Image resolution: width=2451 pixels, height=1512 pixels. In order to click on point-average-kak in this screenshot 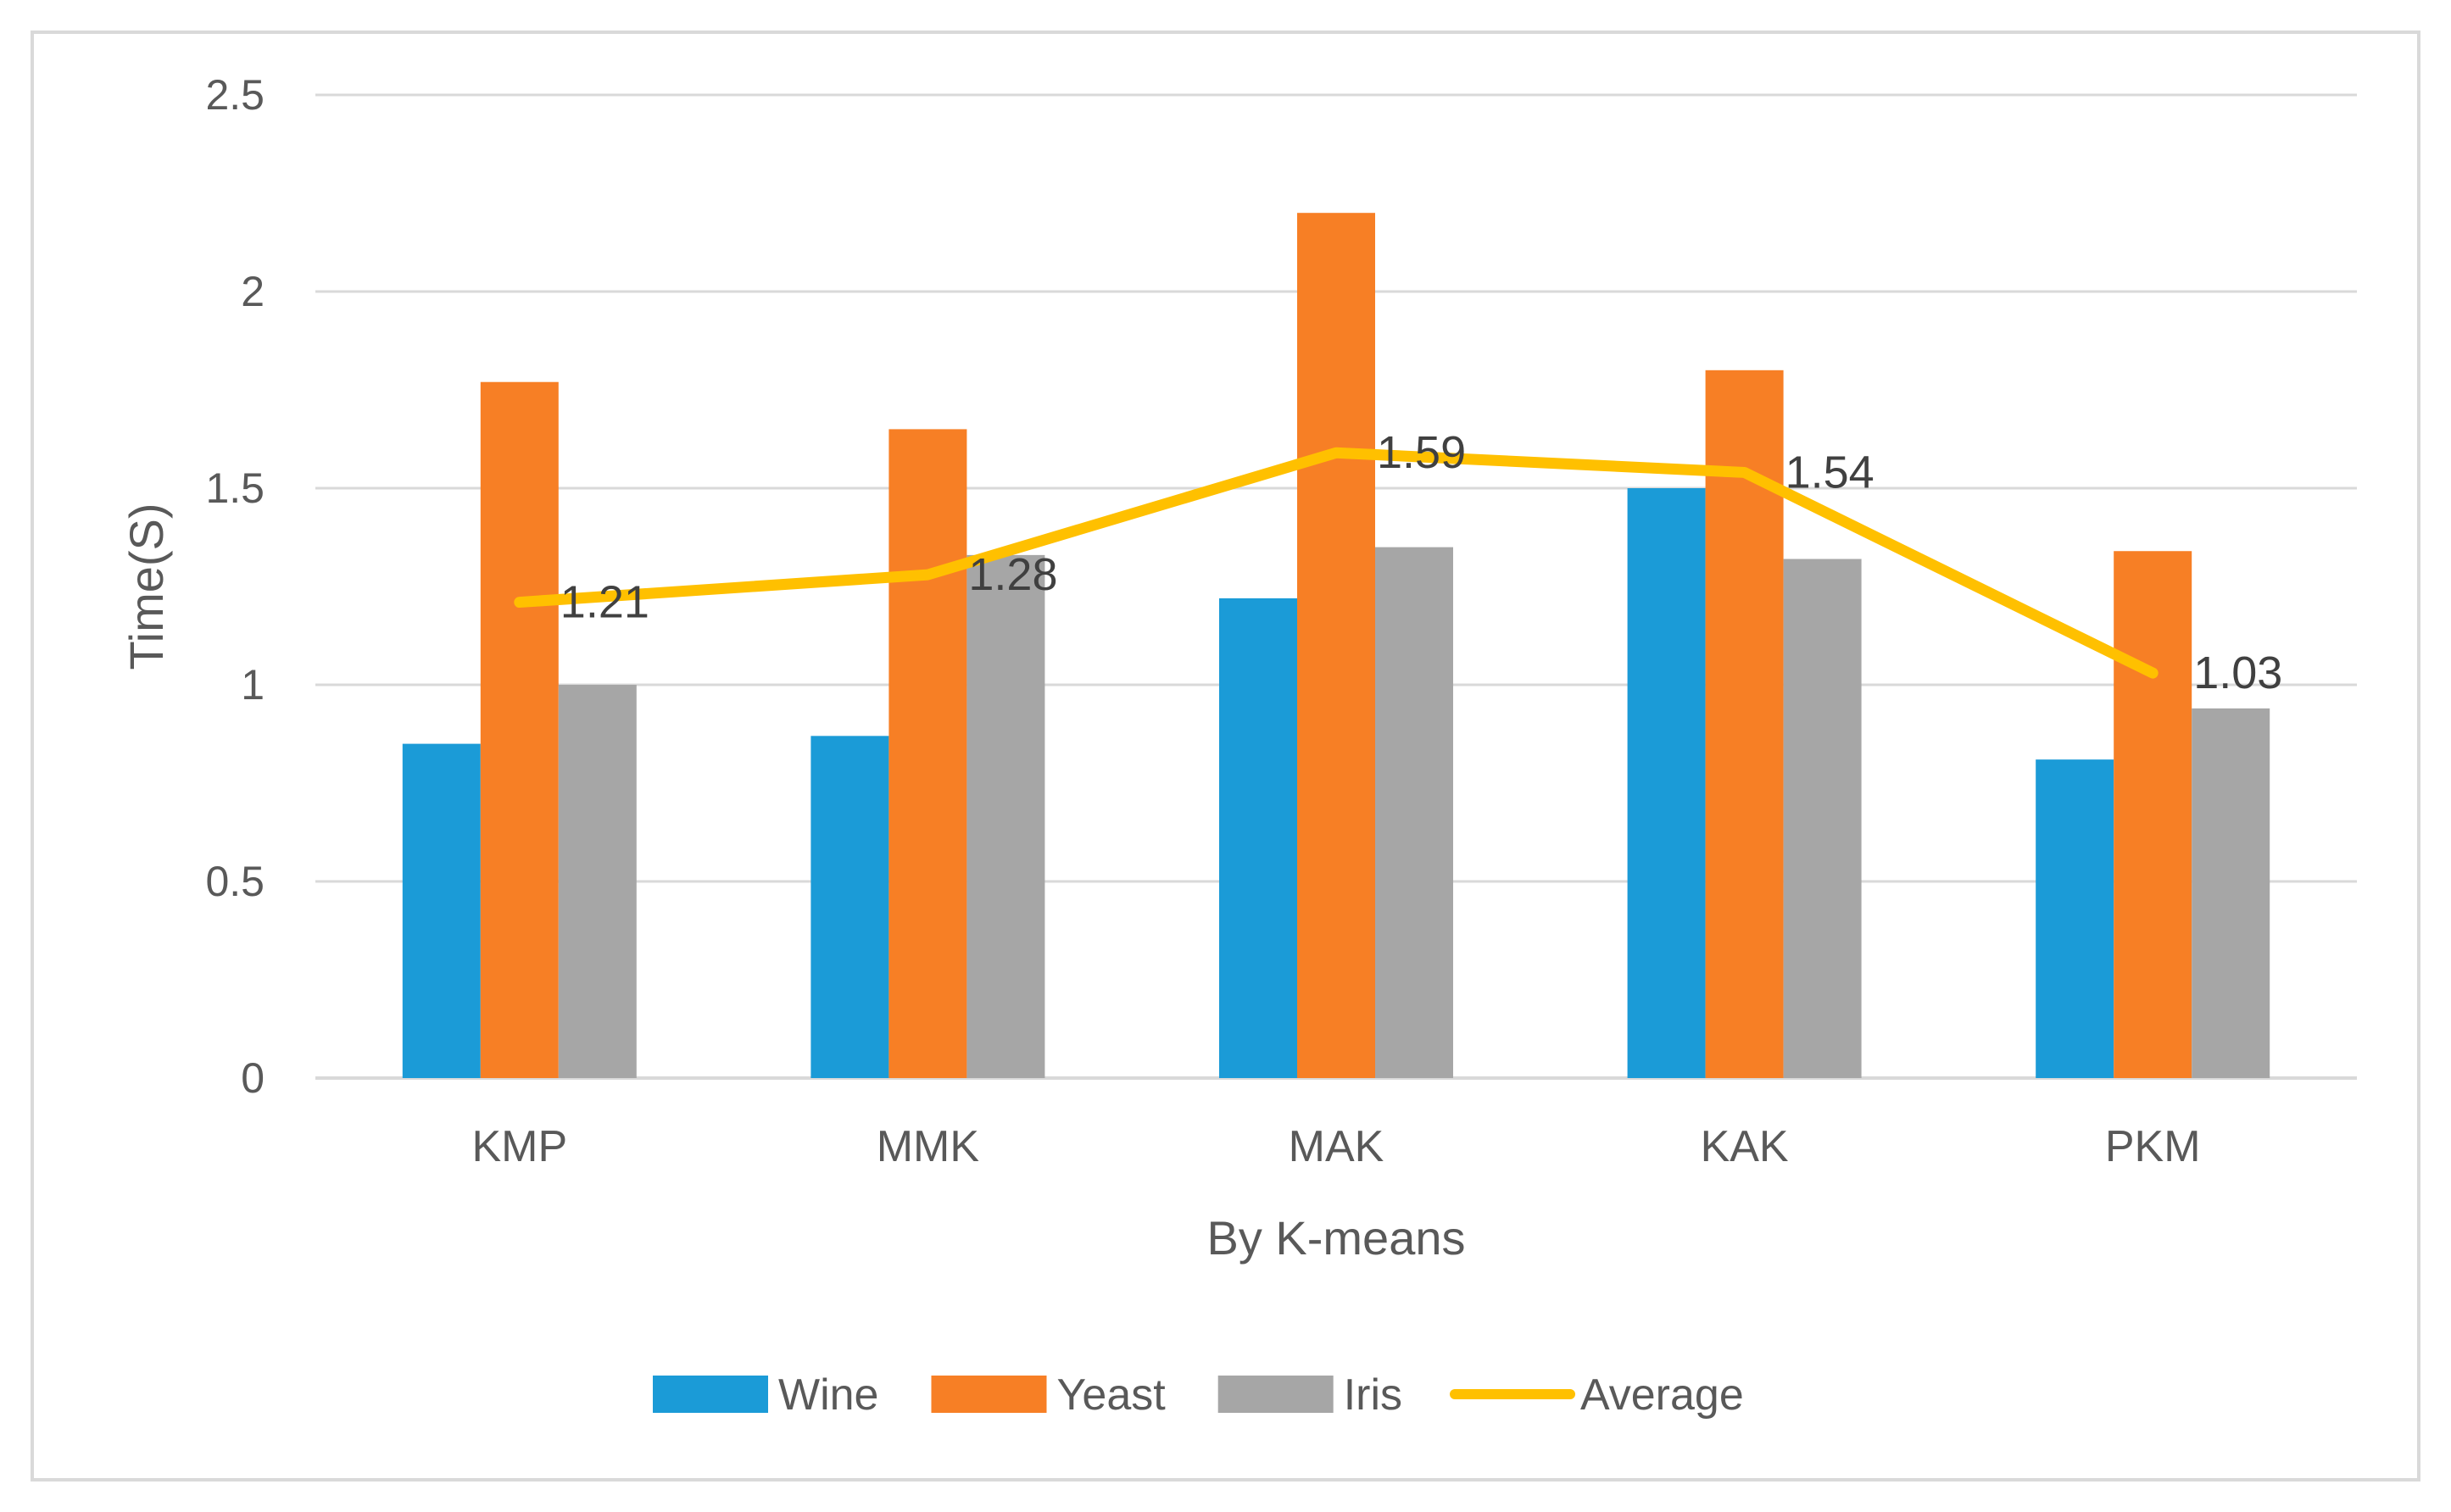, I will do `click(1744, 472)`.